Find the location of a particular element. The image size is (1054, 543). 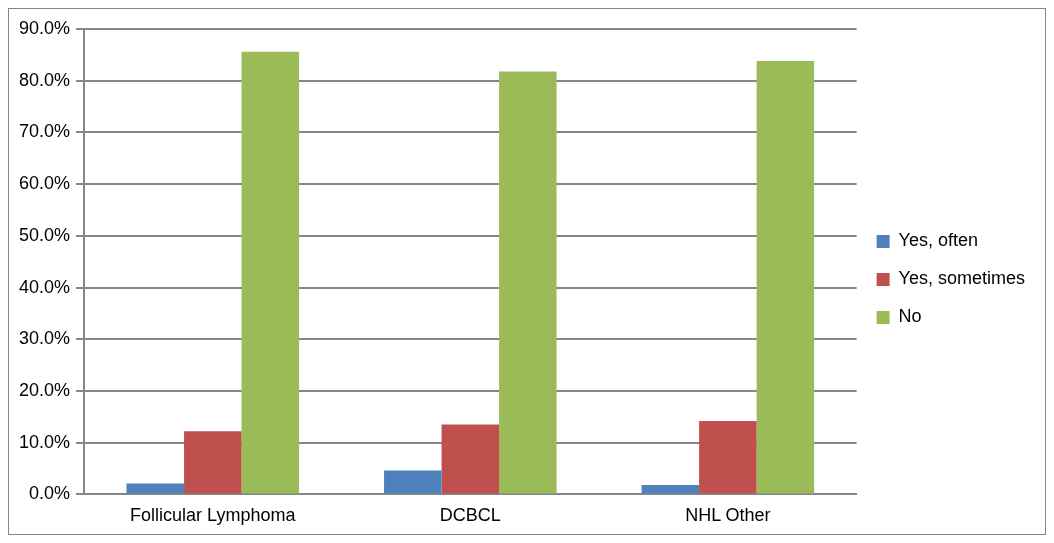

x-tick-label: Follicular Lymphoma is located at coordinates (213, 515).